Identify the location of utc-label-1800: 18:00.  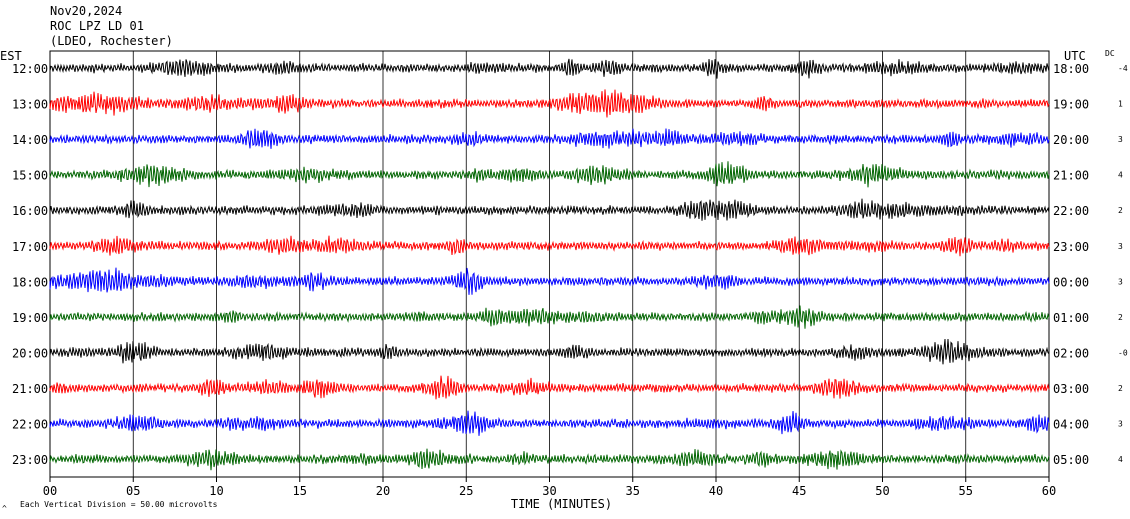
(1071, 69).